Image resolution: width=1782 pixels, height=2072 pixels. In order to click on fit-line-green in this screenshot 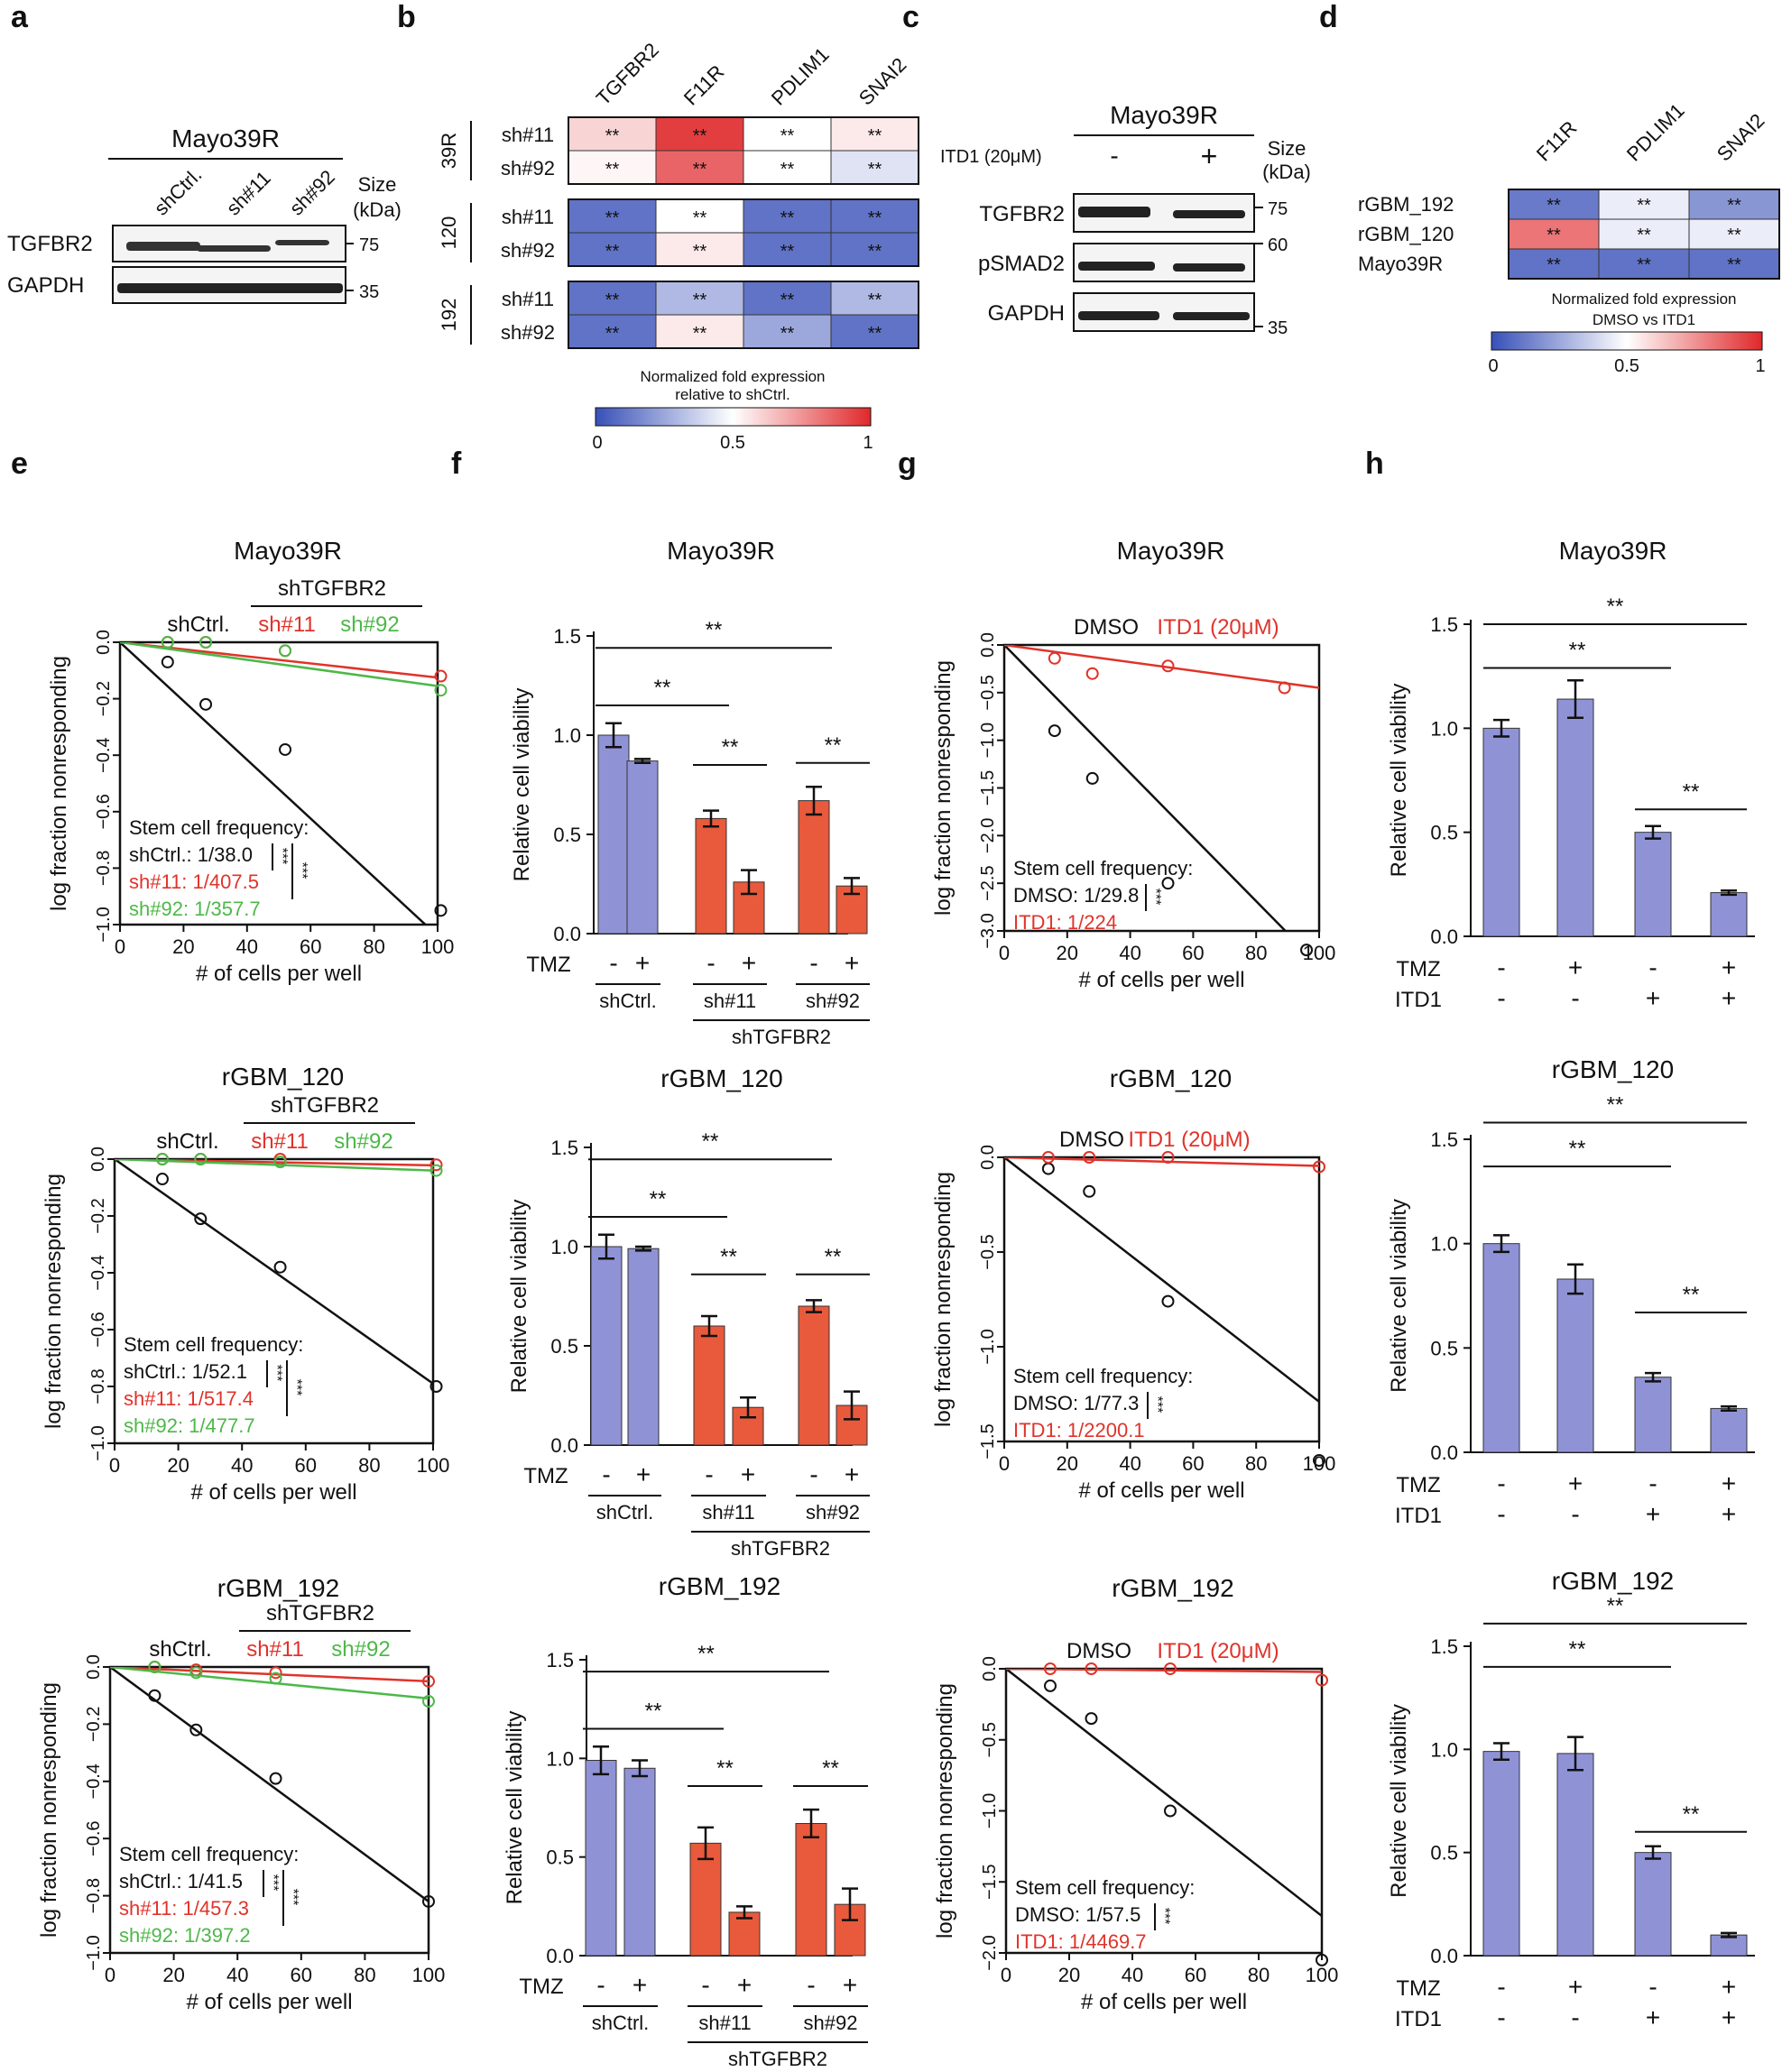, I will do `click(269, 1684)`.